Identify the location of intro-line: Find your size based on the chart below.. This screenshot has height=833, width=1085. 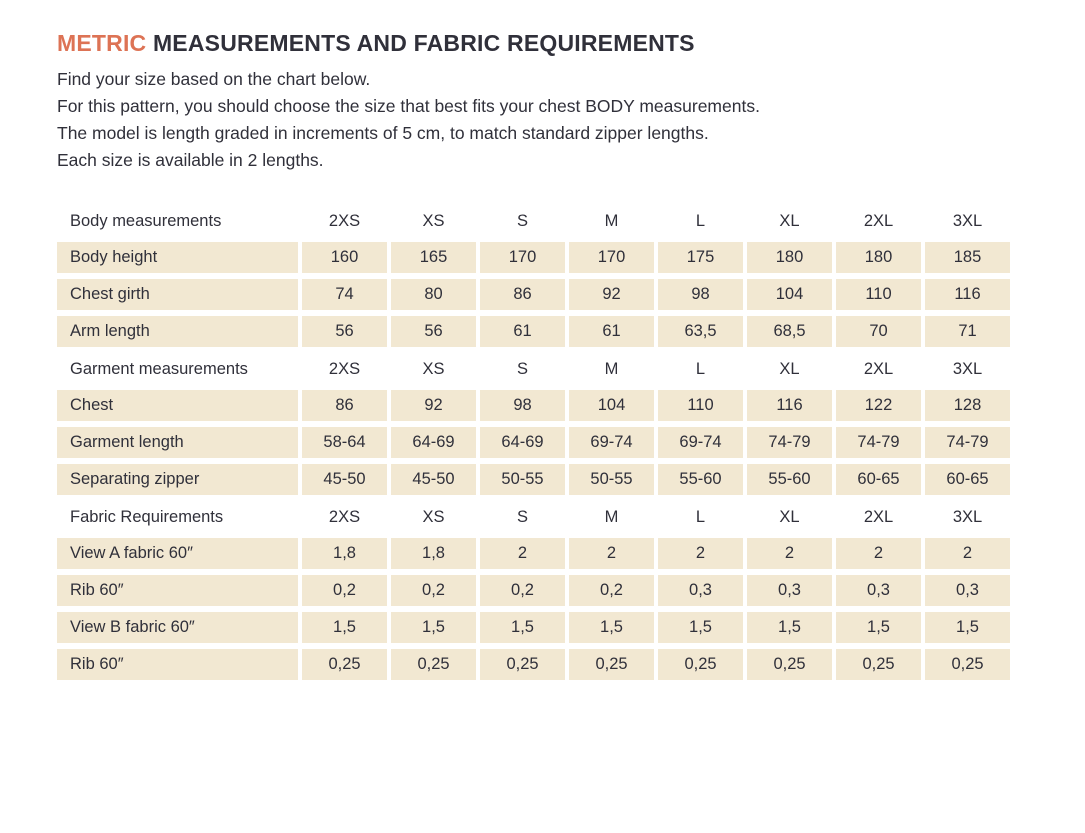
(214, 79).